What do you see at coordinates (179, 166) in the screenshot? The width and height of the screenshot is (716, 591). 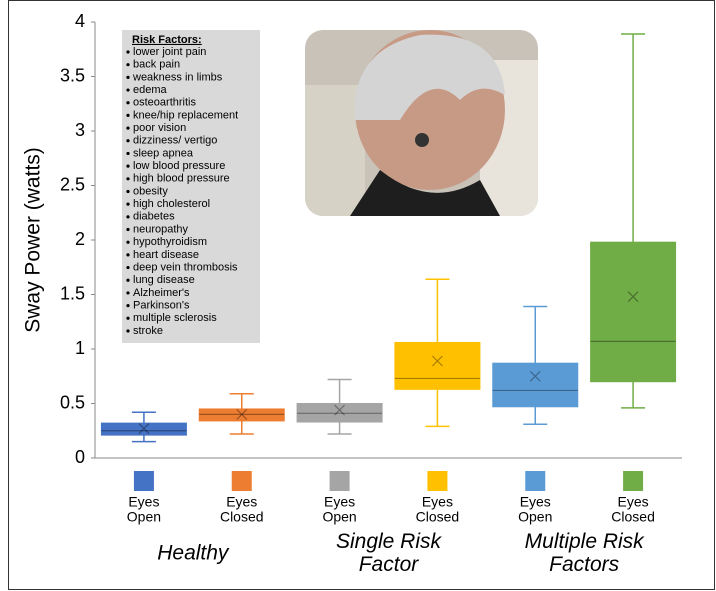 I see `risk-item: low blood pressure` at bounding box center [179, 166].